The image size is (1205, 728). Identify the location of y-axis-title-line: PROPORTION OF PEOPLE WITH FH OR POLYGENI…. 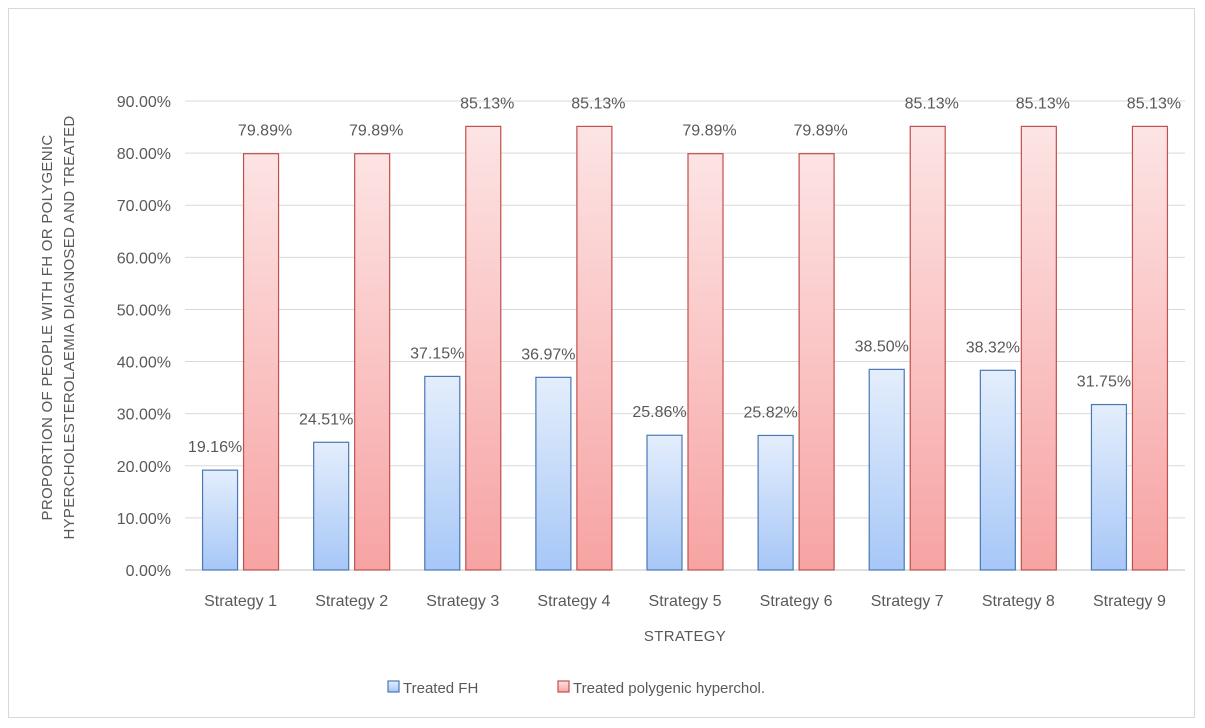
(47, 328).